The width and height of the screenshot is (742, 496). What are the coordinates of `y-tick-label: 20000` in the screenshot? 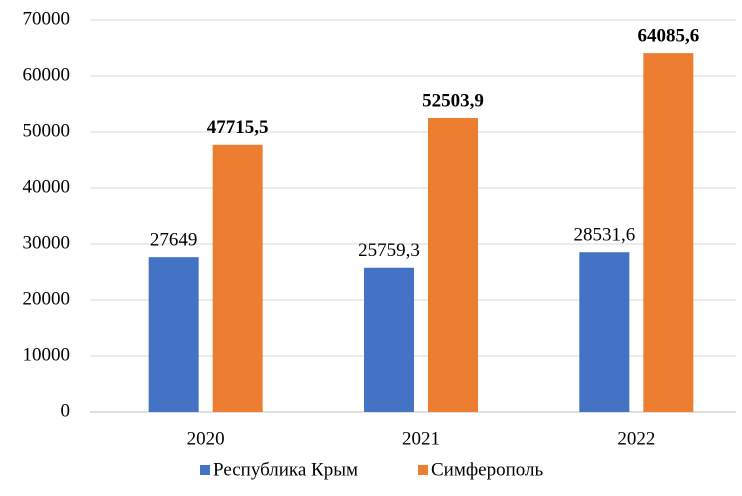 It's located at (47, 298).